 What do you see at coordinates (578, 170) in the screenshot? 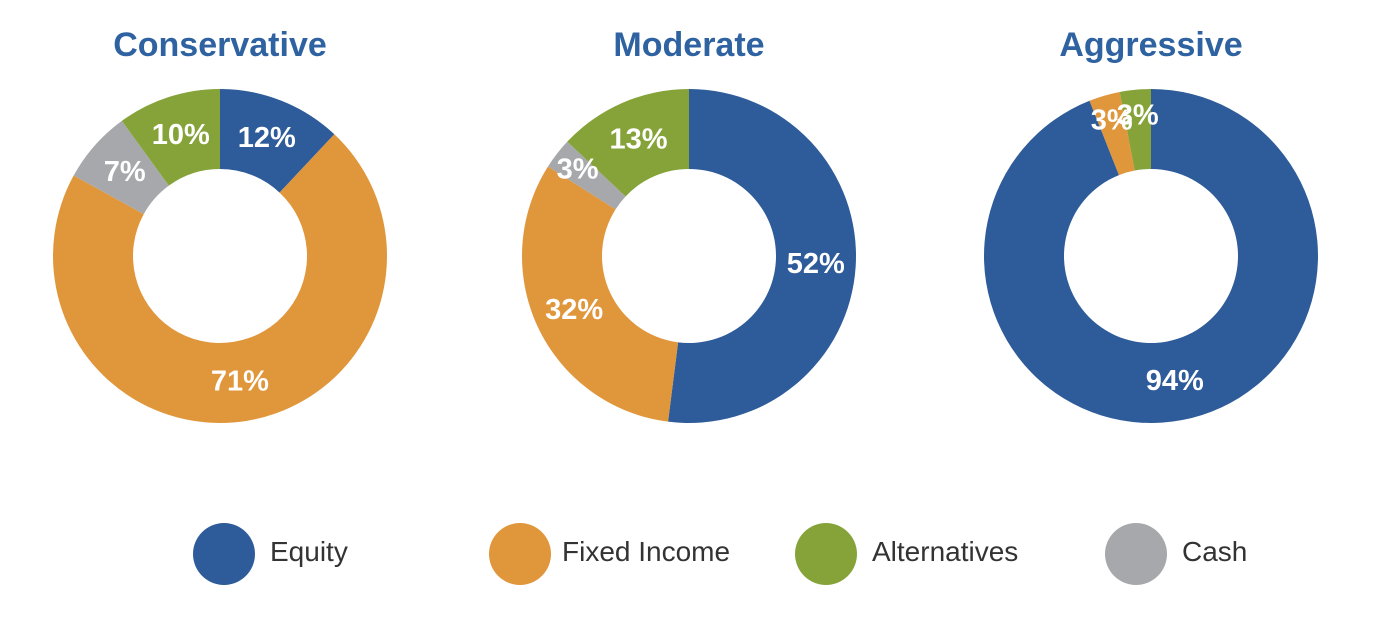
I see `slice-label-cash: 3%` at bounding box center [578, 170].